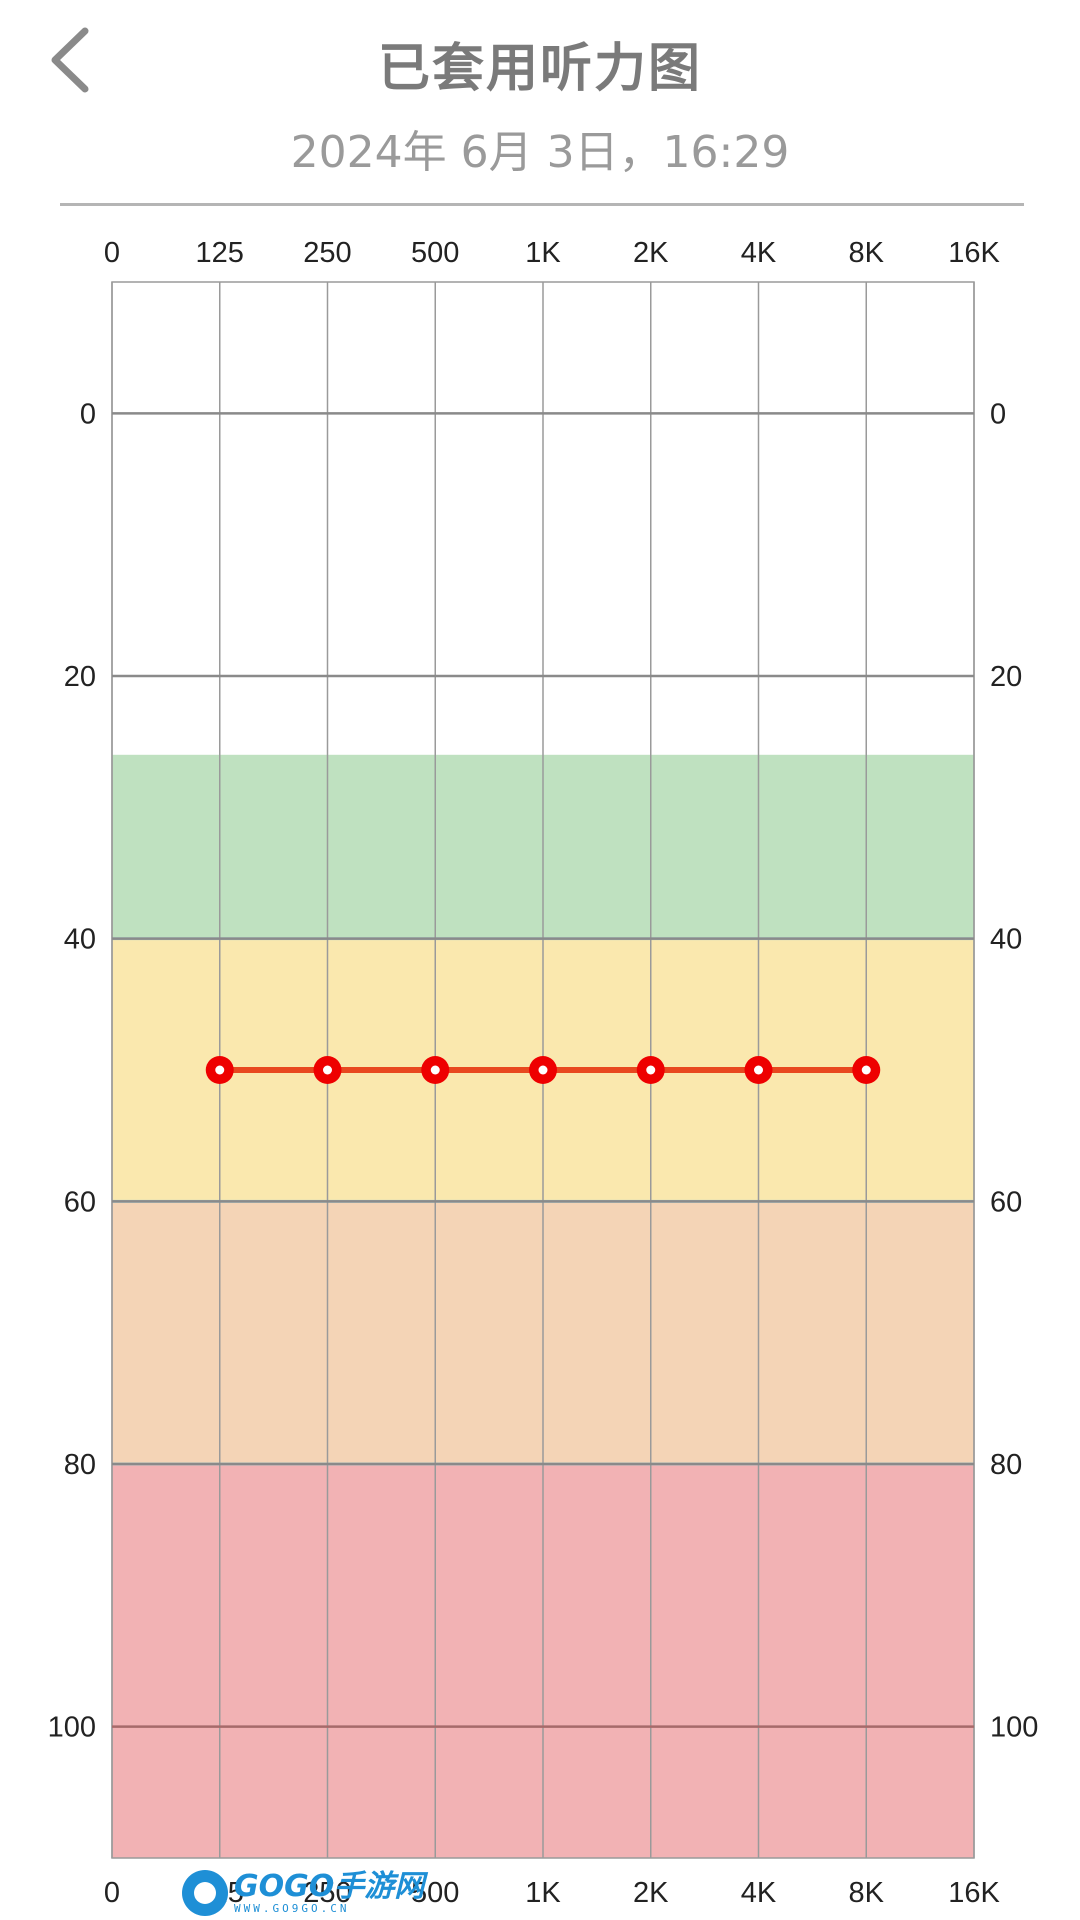 The image size is (1080, 1920). What do you see at coordinates (1006, 1202) in the screenshot?
I see `y-tick-label-right: 60` at bounding box center [1006, 1202].